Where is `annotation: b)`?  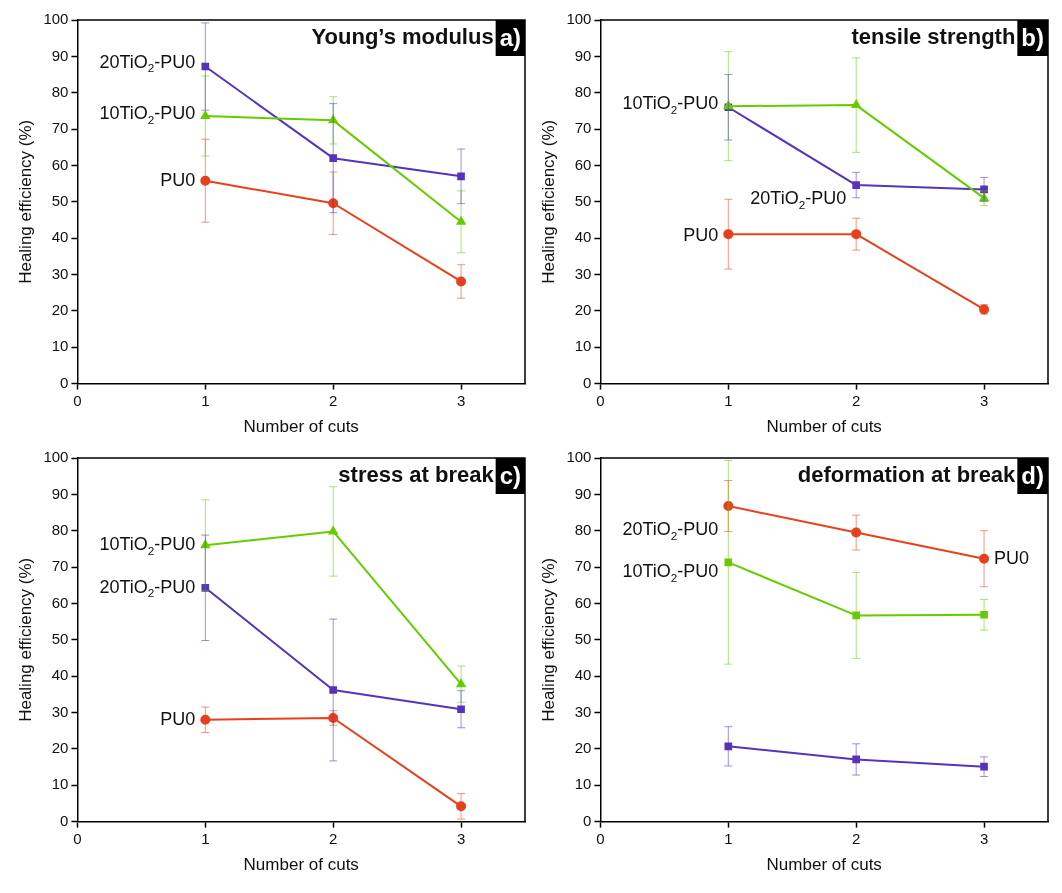
annotation: b) is located at coordinates (1032, 37).